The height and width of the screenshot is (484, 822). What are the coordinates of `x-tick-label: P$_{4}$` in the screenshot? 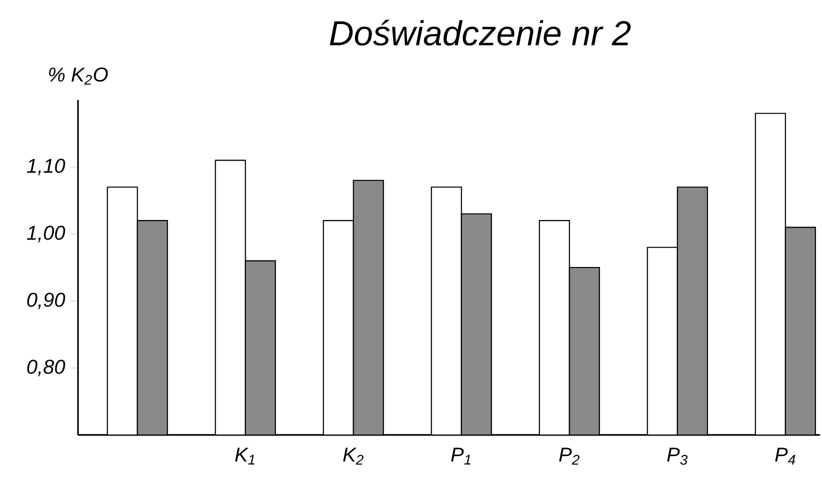 It's located at (785, 456).